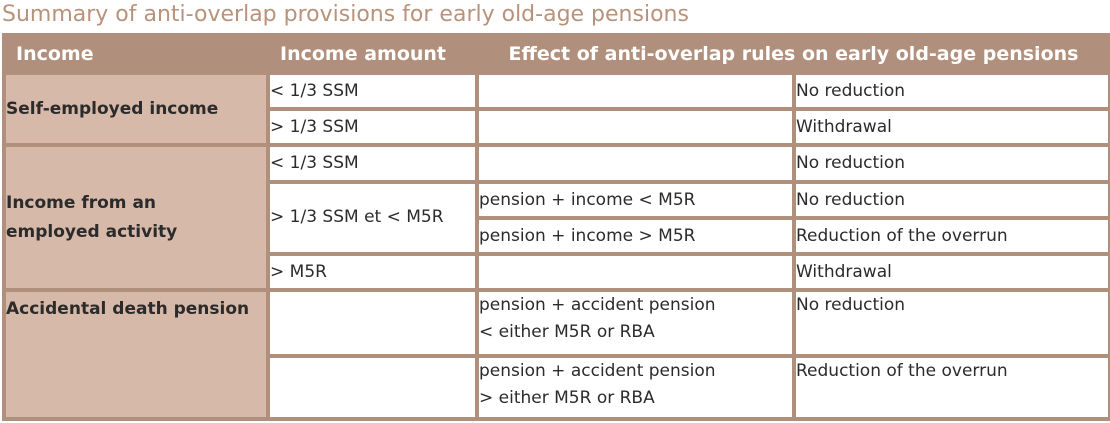  Describe the element at coordinates (372, 54) in the screenshot. I see `header-income-amount: Income amount` at that location.